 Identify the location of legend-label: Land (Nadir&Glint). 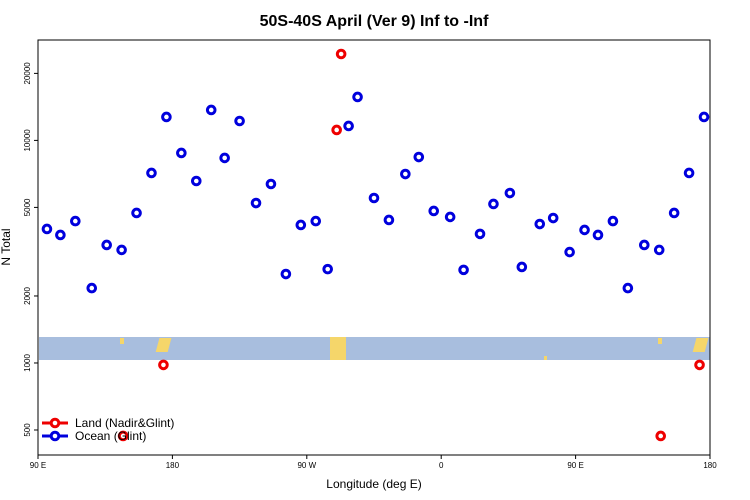
(124, 423).